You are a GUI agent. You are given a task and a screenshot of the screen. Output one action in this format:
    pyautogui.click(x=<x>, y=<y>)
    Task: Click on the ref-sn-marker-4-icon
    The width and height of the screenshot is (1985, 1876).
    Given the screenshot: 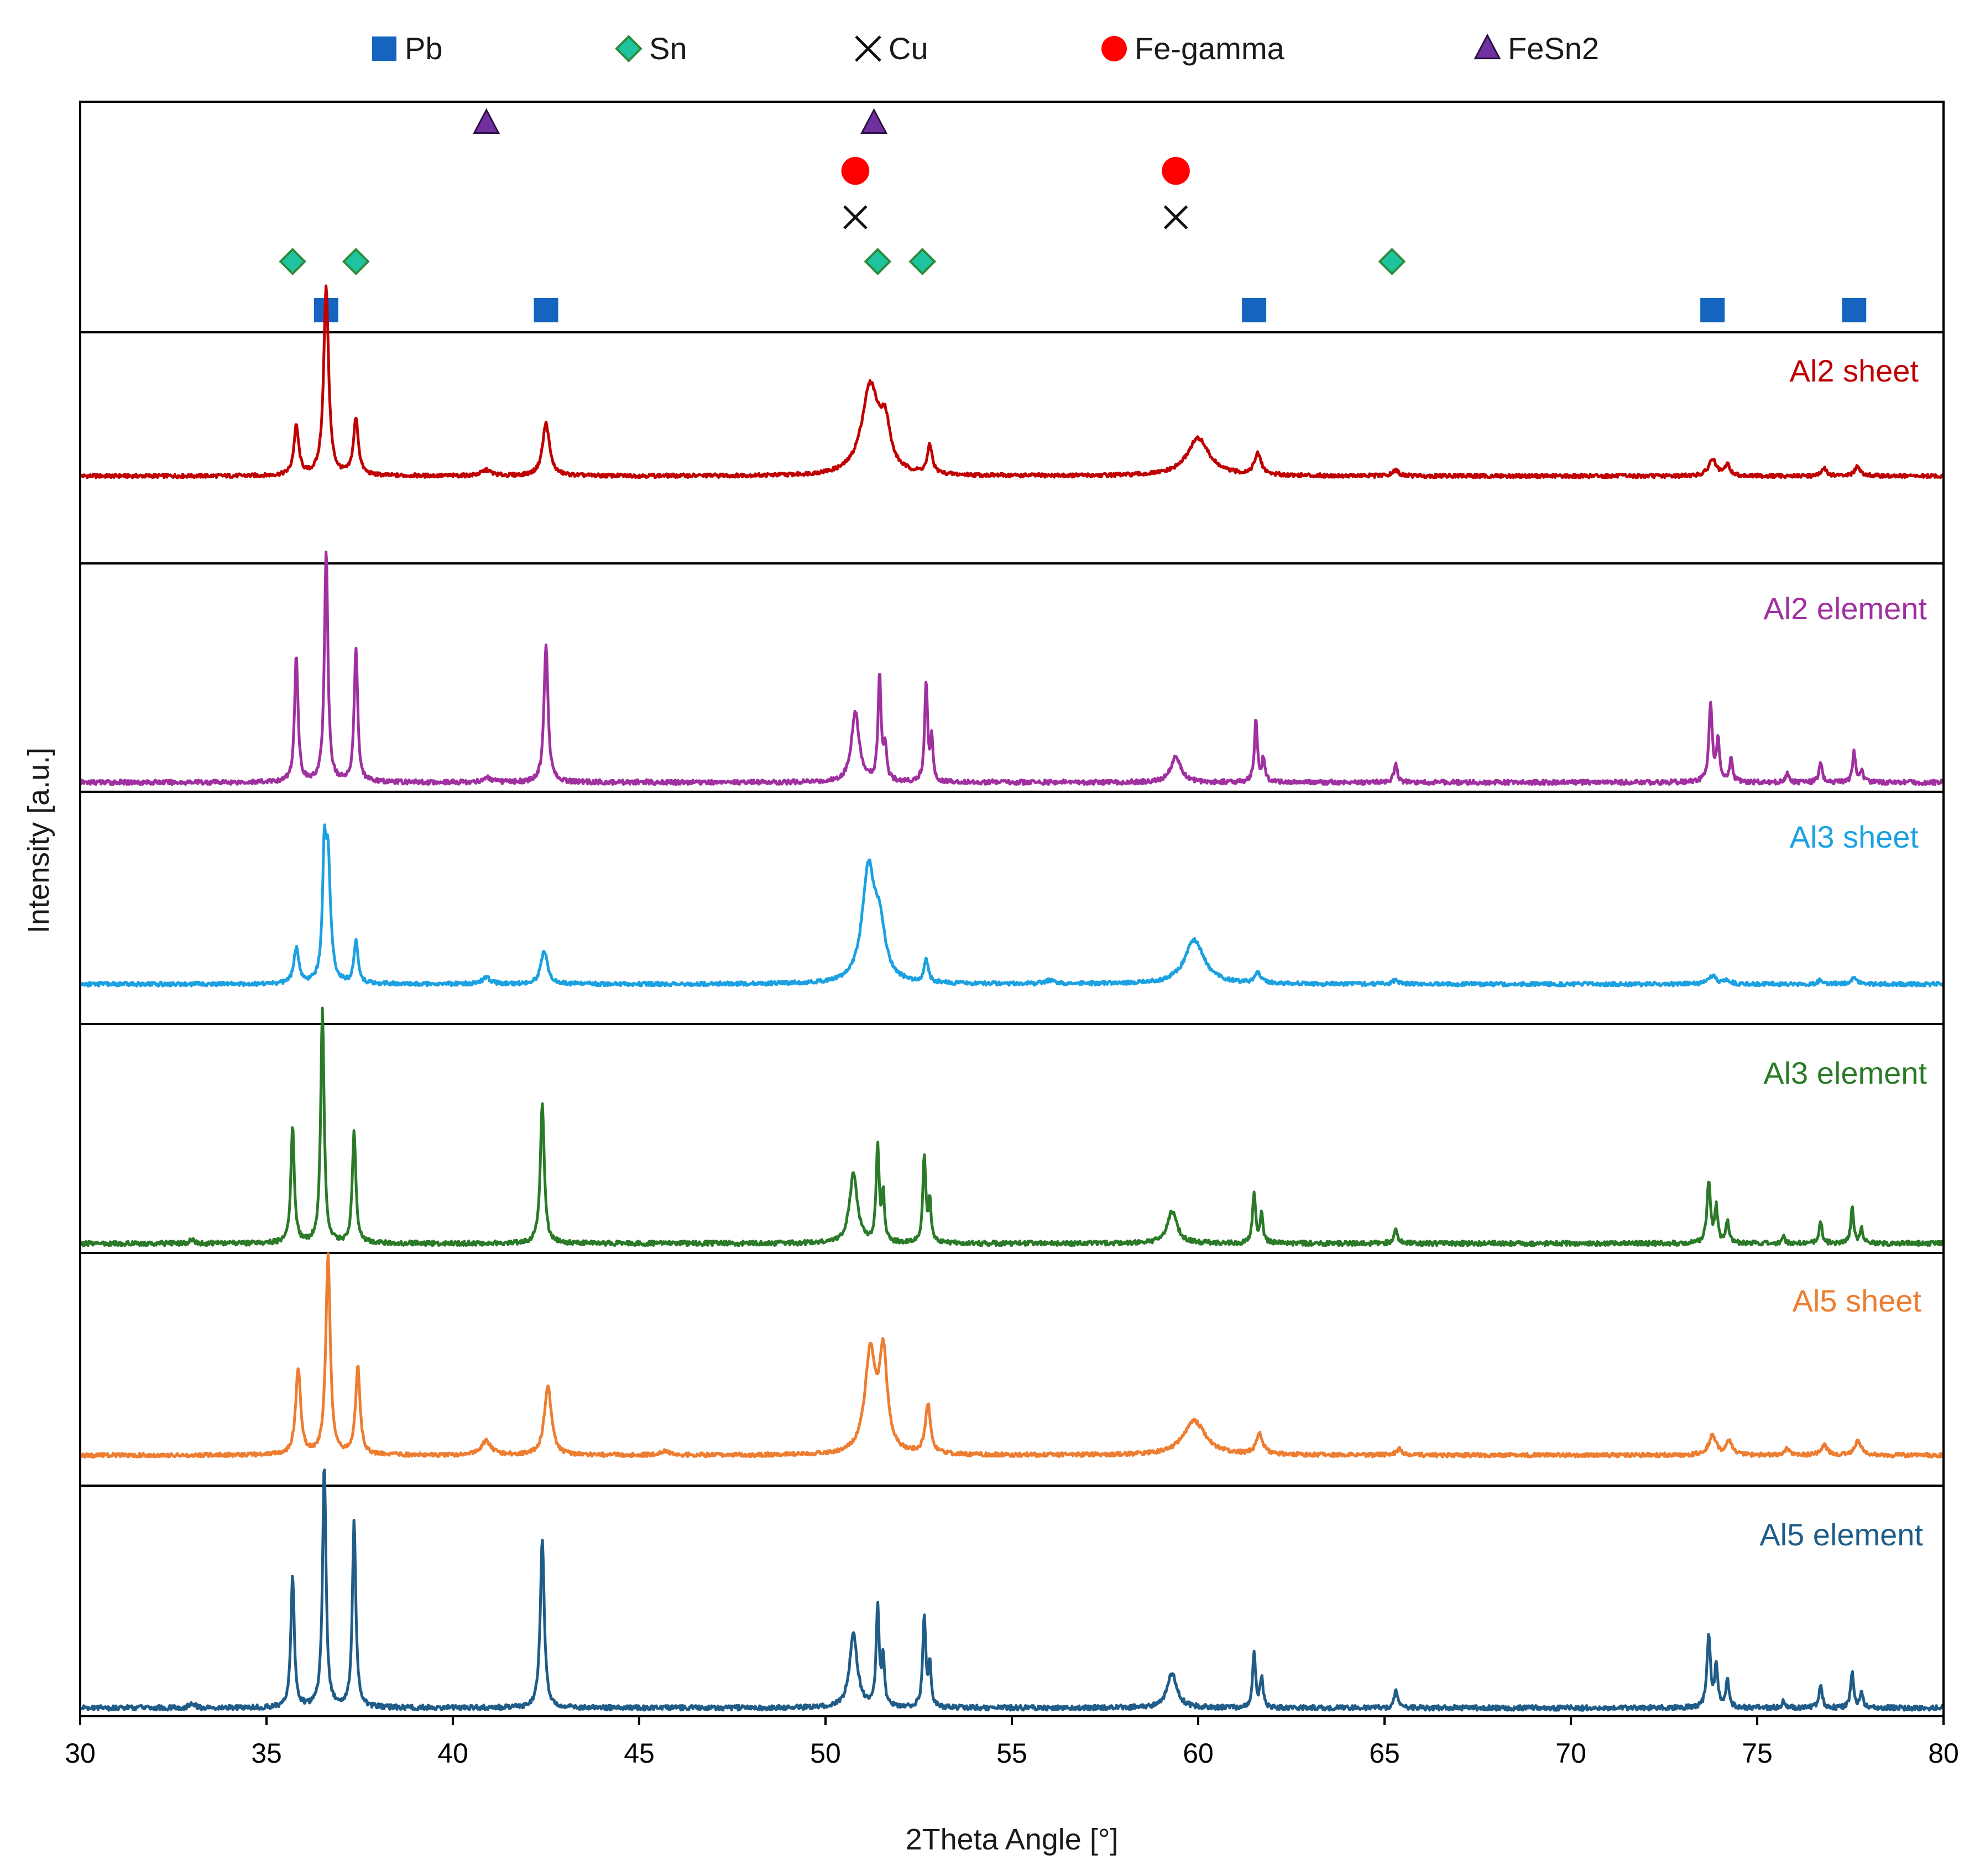 What is the action you would take?
    pyautogui.click(x=922, y=261)
    